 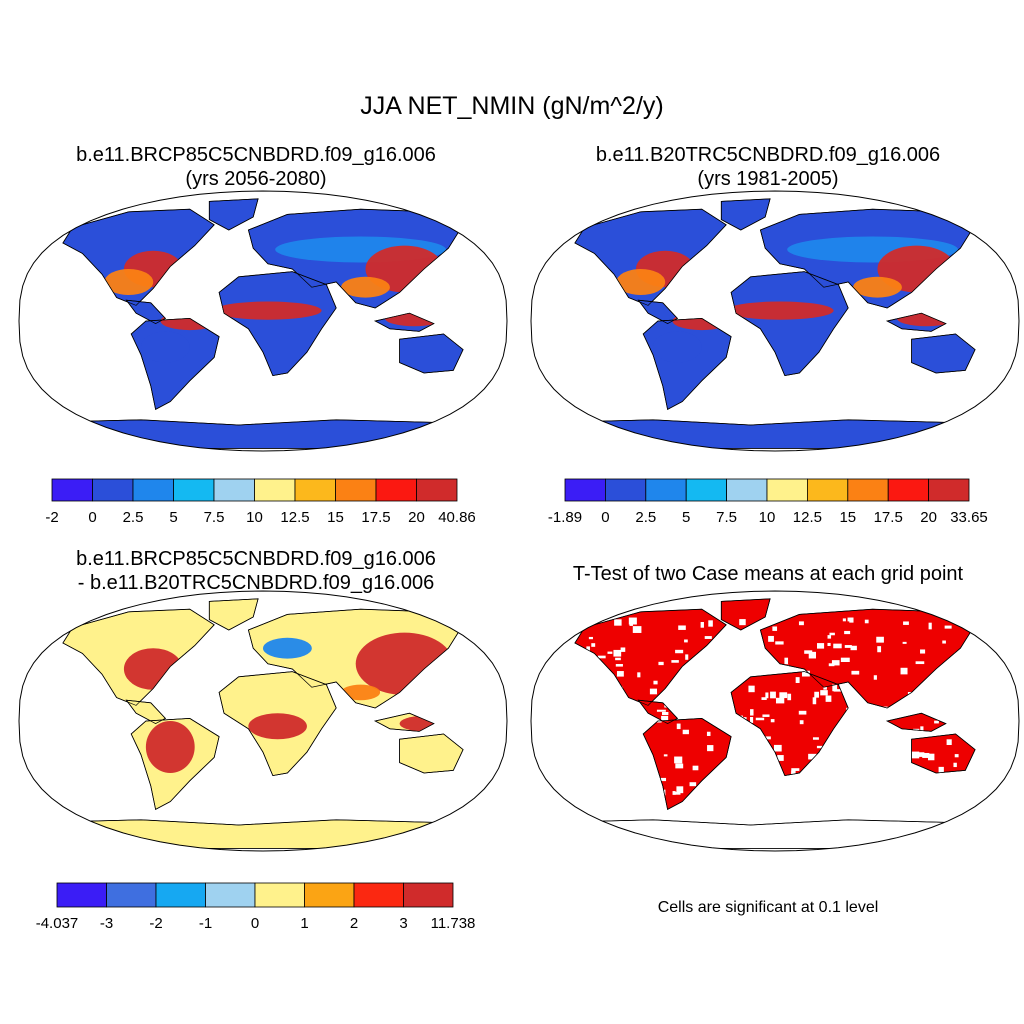 What do you see at coordinates (173, 517) in the screenshot?
I see `colorbar-tick-label: 5` at bounding box center [173, 517].